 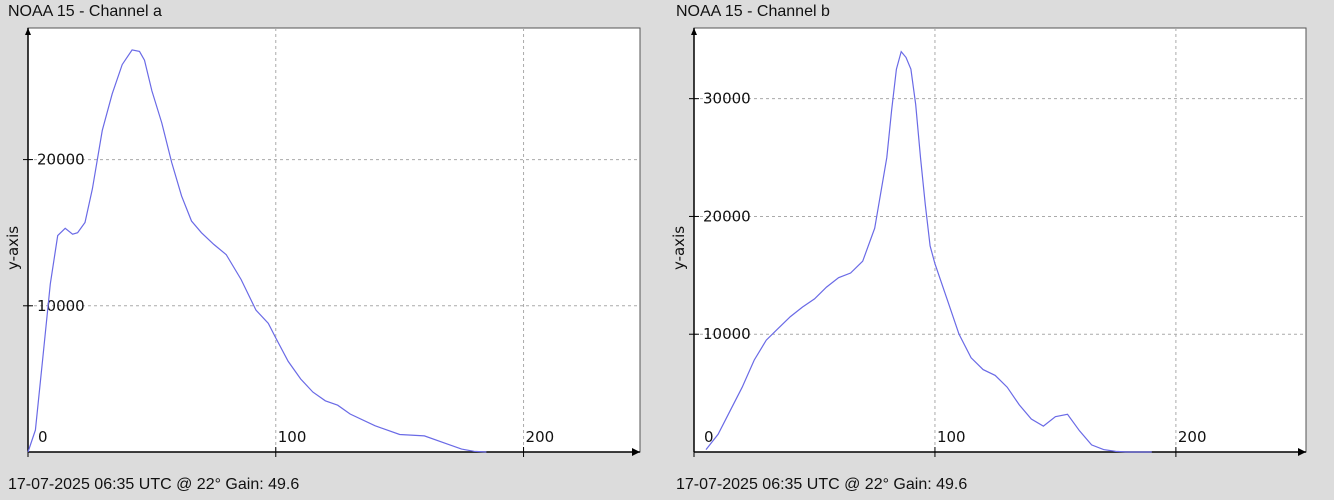 I want to click on y-tick-label: 30000, so click(x=727, y=99).